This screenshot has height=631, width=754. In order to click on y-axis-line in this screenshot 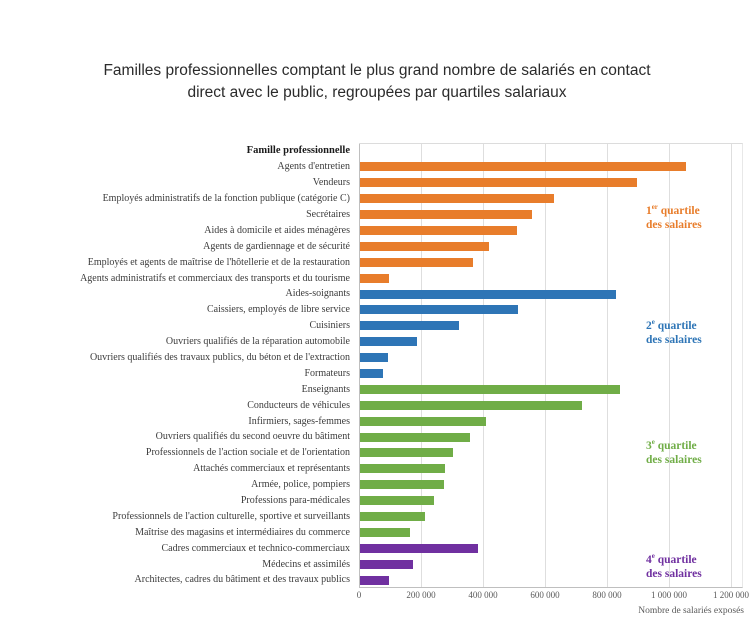, I will do `click(359, 365)`.